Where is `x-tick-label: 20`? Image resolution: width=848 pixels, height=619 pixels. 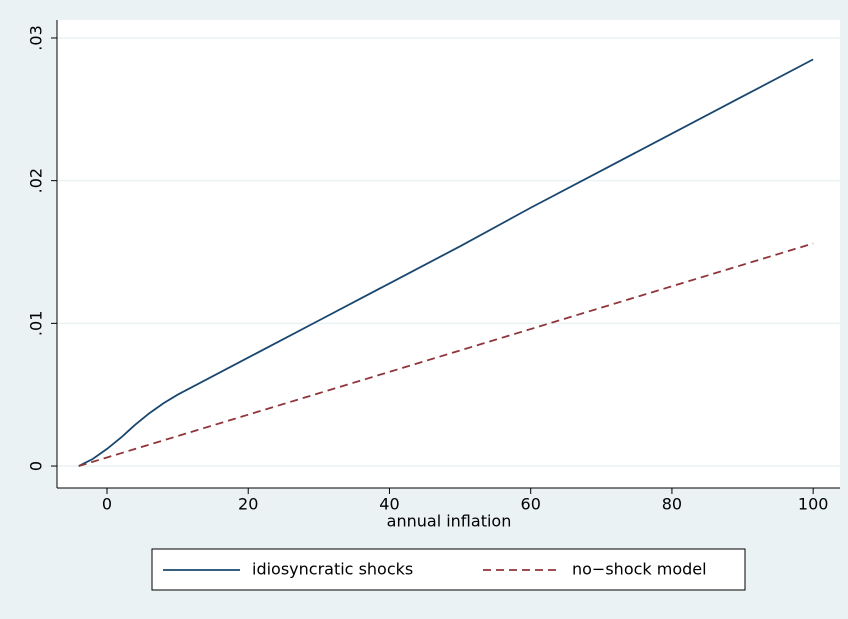
x-tick-label: 20 is located at coordinates (248, 504).